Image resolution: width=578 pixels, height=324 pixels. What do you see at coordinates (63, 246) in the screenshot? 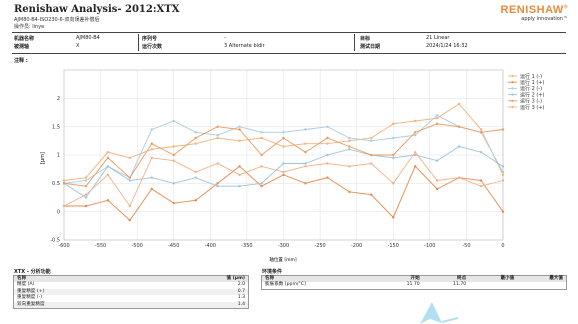
I see `x-tick-label: -600` at bounding box center [63, 246].